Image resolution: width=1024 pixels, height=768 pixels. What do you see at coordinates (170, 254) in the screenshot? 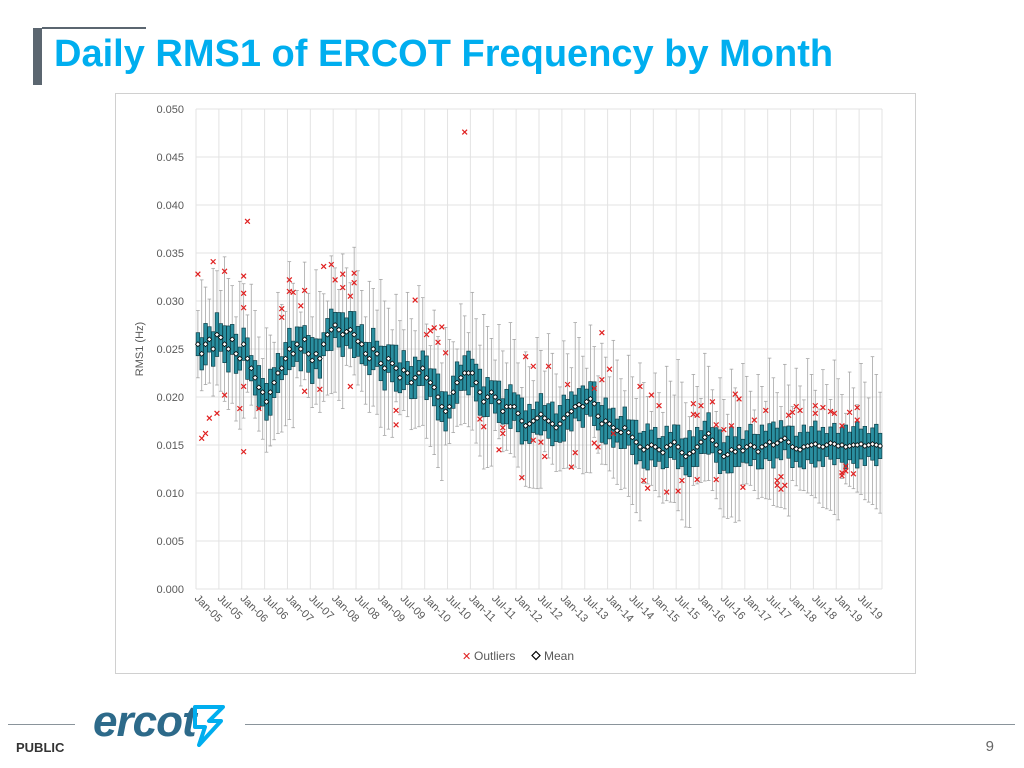
I see `y-tick-label: 0.035` at bounding box center [170, 254].